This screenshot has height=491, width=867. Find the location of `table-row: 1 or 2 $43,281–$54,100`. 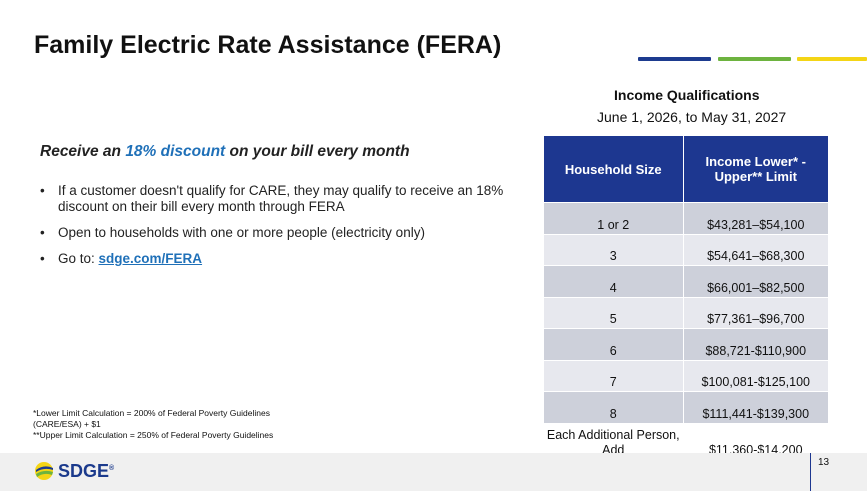

table-row: 1 or 2 $43,281–$54,100 is located at coordinates (686, 218).